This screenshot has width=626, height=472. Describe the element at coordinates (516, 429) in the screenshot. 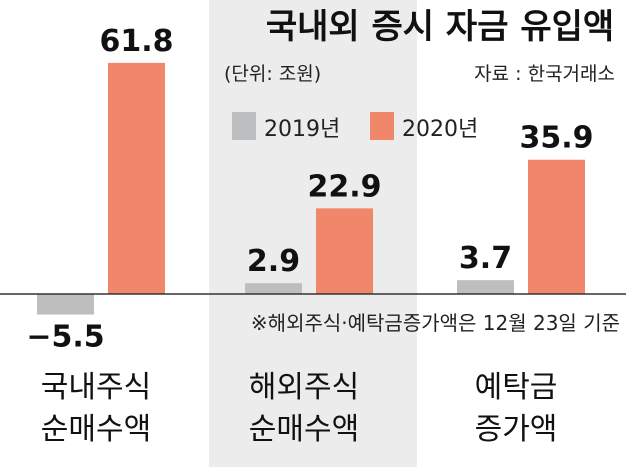

I see `category-label: 증가액` at that location.